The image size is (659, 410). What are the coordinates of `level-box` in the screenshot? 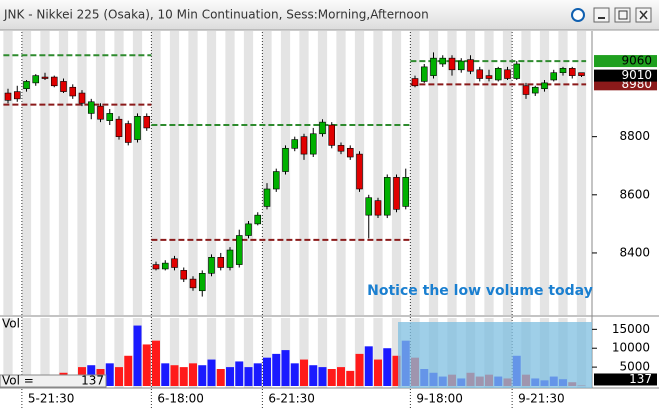 It's located at (625, 61).